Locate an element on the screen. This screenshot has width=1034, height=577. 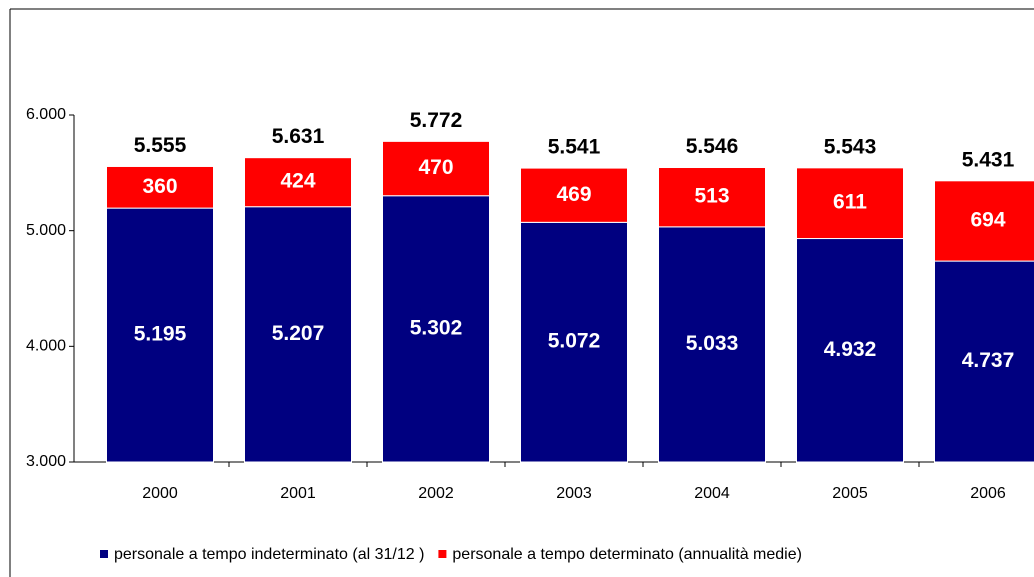
value-label: 4.737 is located at coordinates (988, 360).